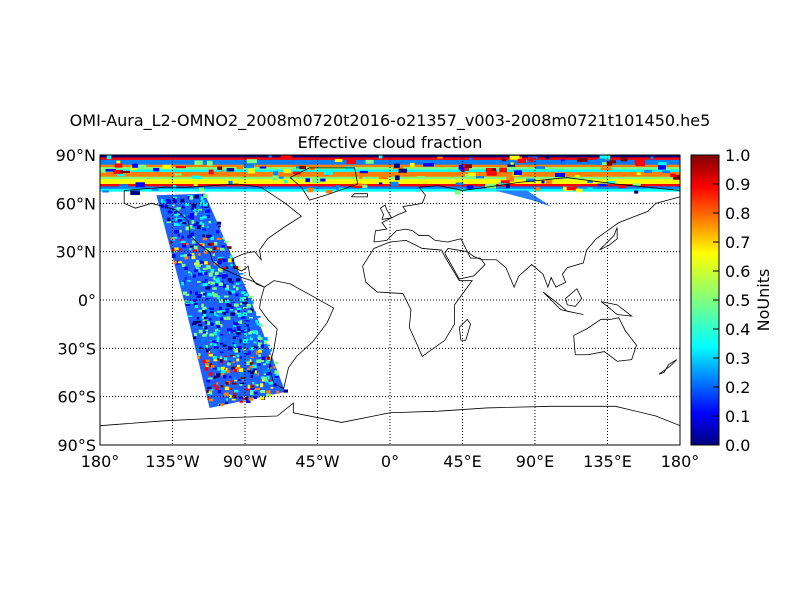 The height and width of the screenshot is (604, 800). Describe the element at coordinates (737, 155) in the screenshot. I see `colorbar-tick-label: 1.0` at that location.